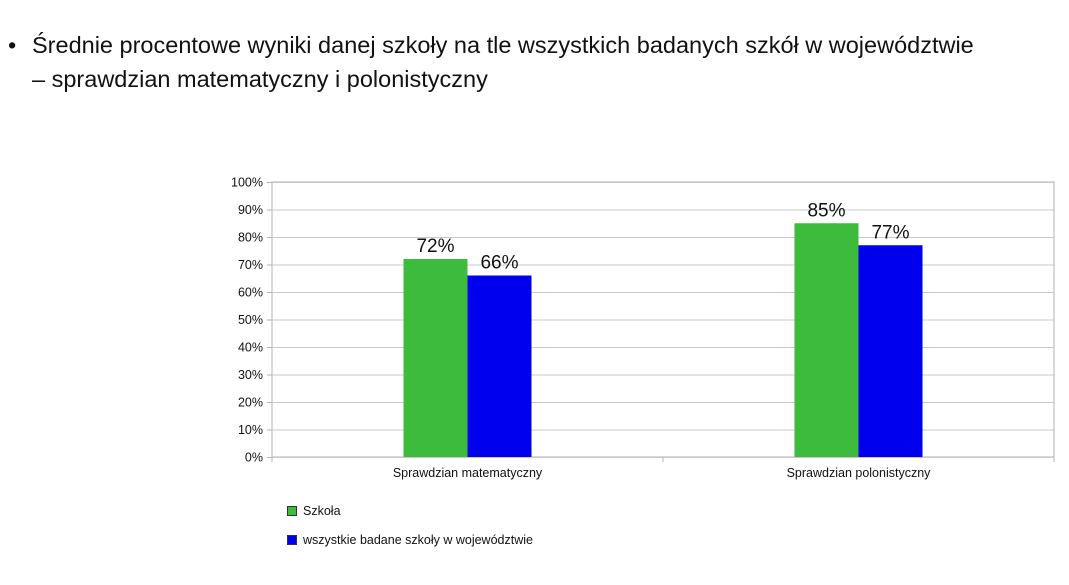  I want to click on data-label-2-2: 77%, so click(890, 232).